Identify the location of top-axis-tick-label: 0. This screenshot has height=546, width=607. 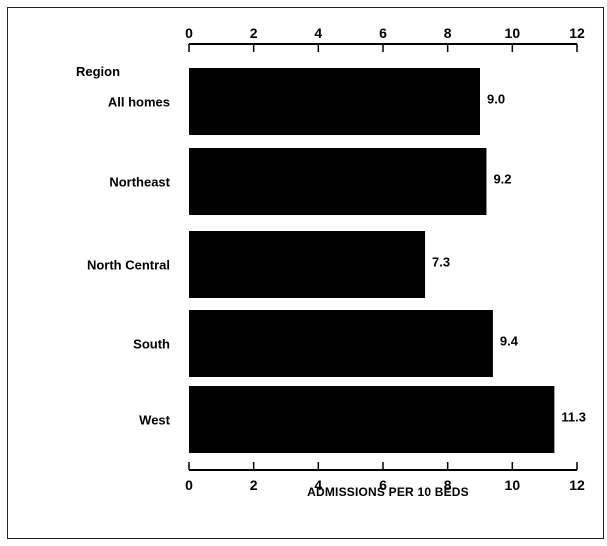
(189, 33).